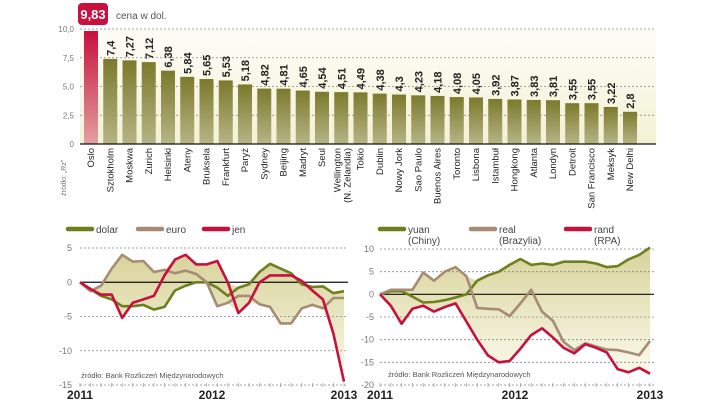  Describe the element at coordinates (227, 66) in the screenshot. I see `bar-value-label: 5,53` at that location.